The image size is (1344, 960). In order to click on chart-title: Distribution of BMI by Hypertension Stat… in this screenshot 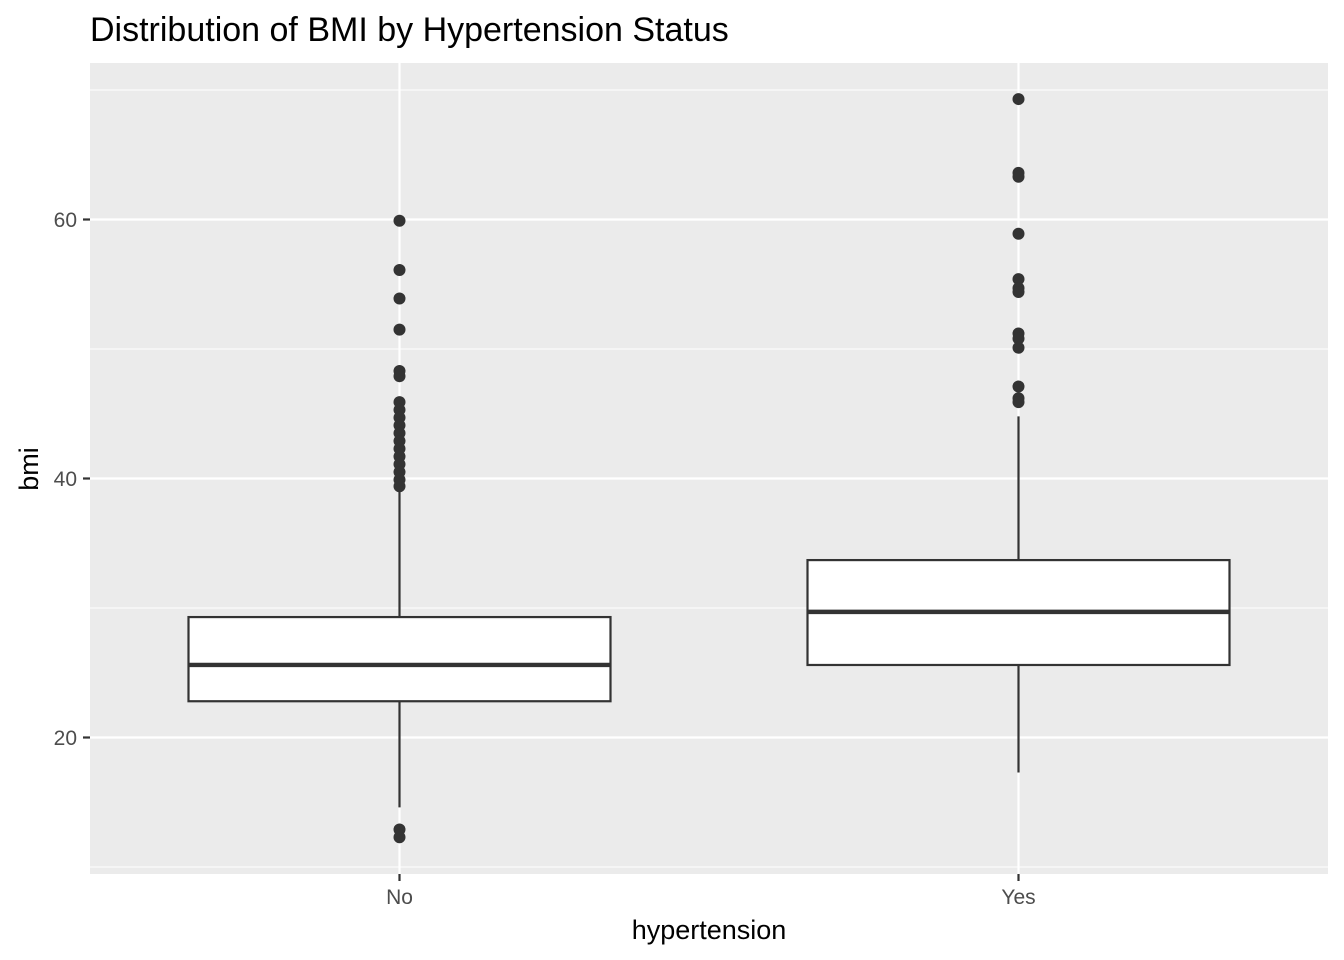, I will do `click(409, 30)`.